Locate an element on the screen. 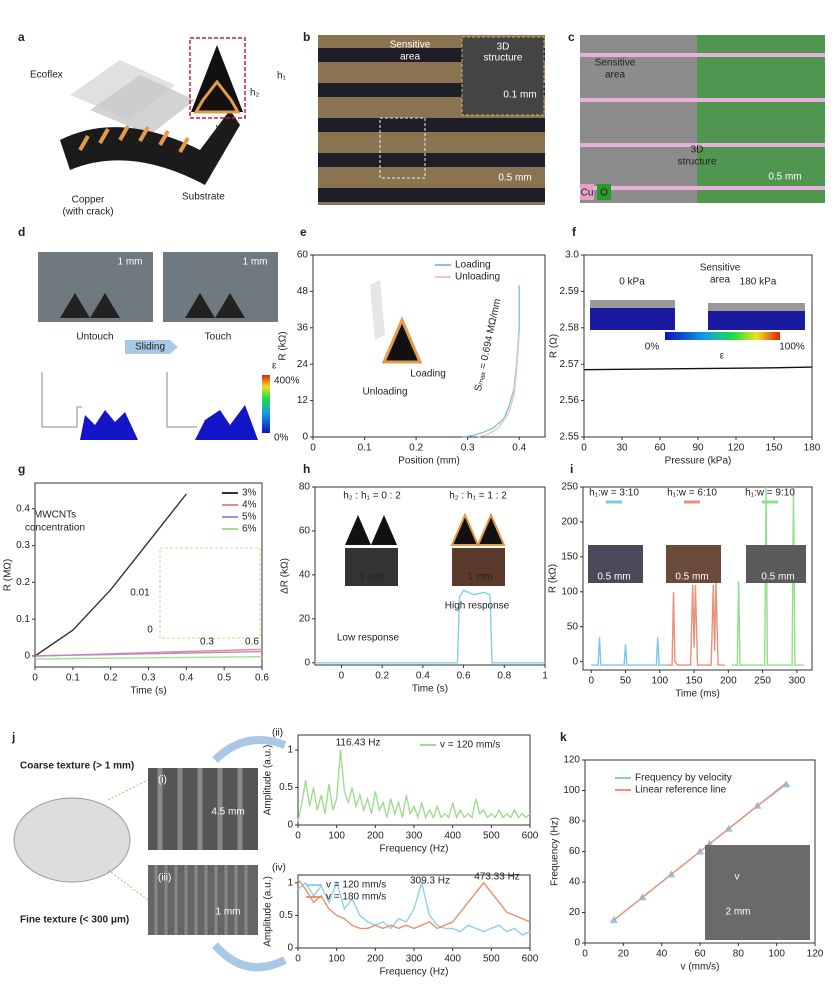 The height and width of the screenshot is (986, 834). panel-label: (ii) is located at coordinates (277, 733).